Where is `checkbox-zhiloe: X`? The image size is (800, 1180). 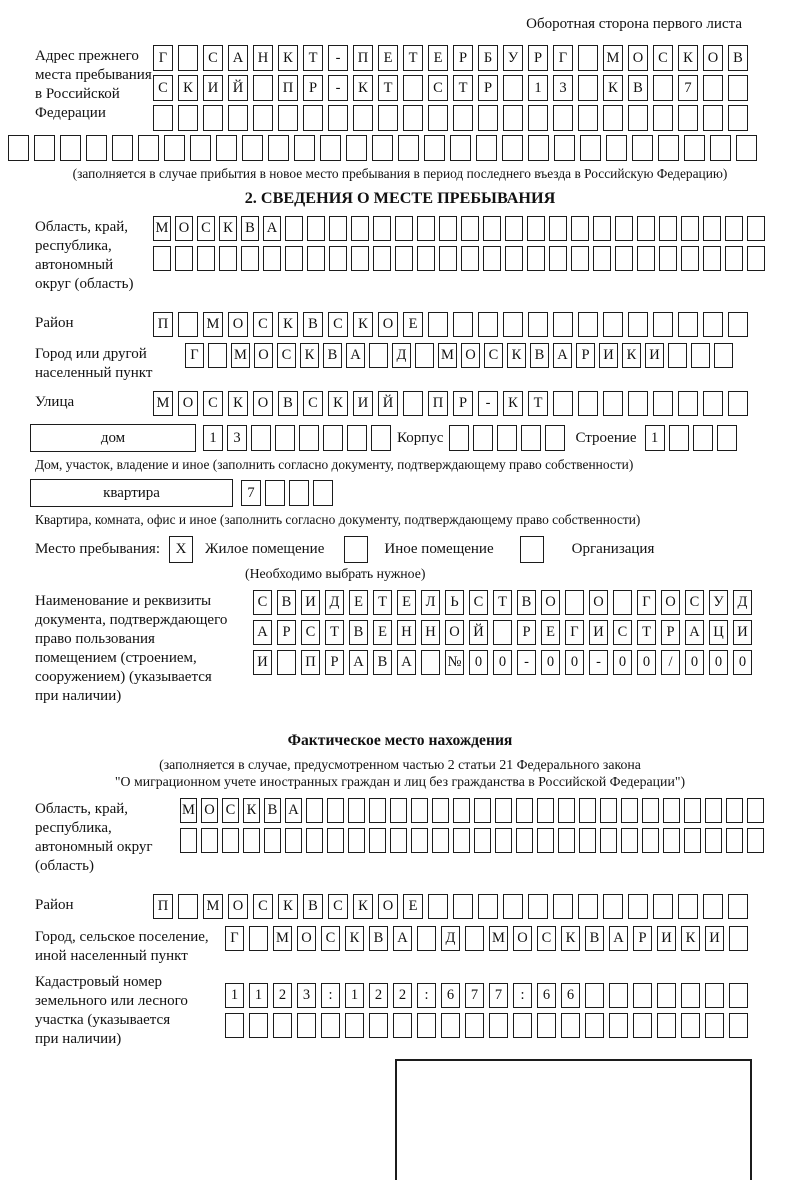
checkbox-zhiloe: X is located at coordinates (181, 549).